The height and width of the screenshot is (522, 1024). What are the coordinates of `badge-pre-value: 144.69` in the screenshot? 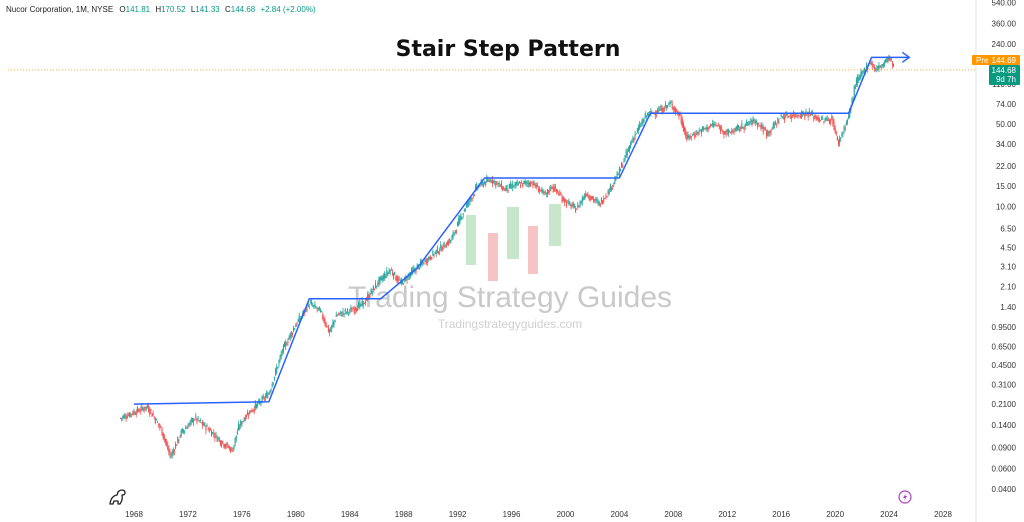 It's located at (1004, 60).